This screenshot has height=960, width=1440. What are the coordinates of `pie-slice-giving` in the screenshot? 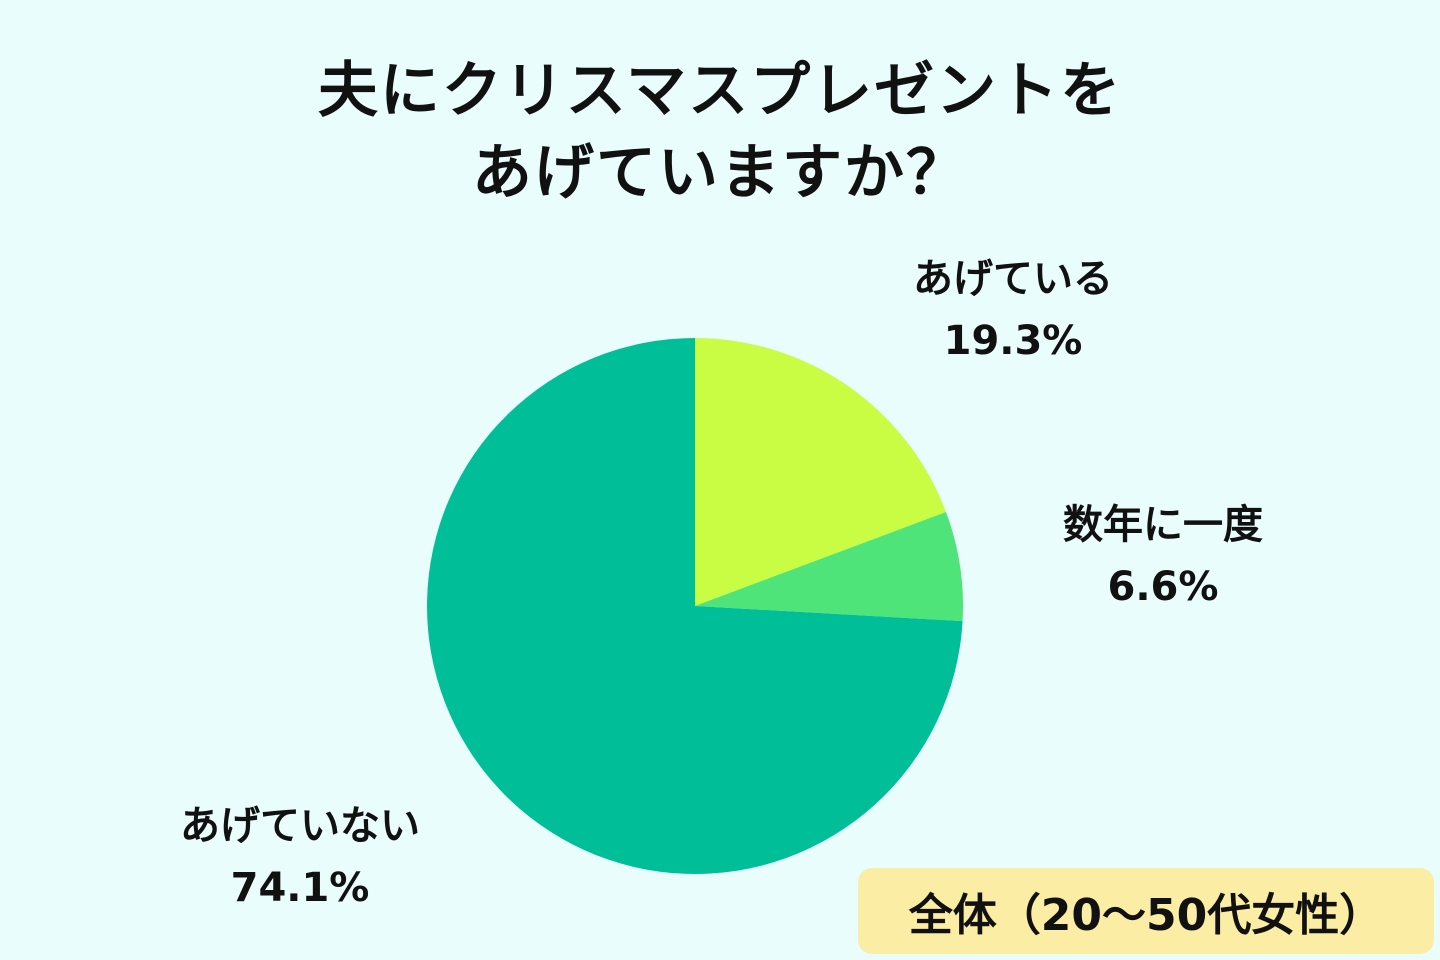 It's located at (820, 472).